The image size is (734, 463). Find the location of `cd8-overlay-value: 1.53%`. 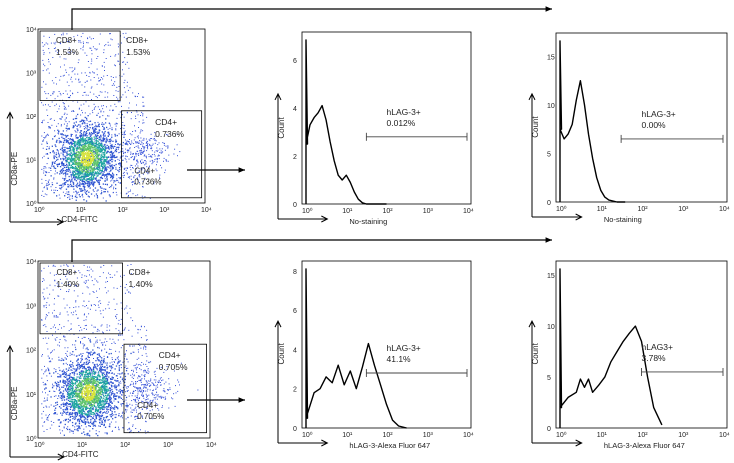

cd8-overlay-value: 1.53% is located at coordinates (67, 52).